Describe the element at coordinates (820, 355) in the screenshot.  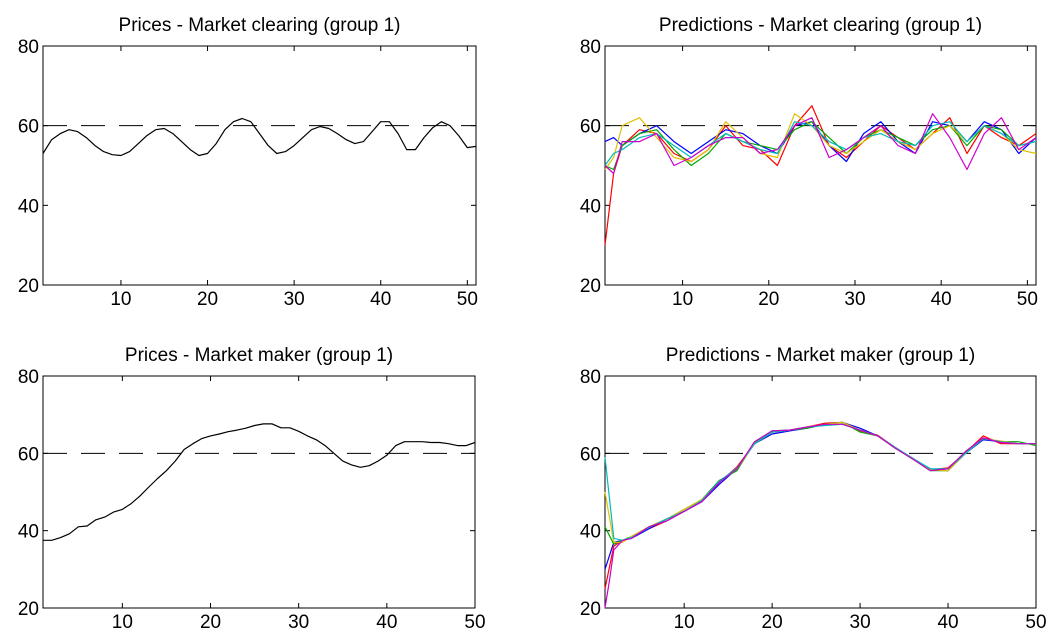
I see `chart-title: Predictions - Market maker (group 1)` at that location.